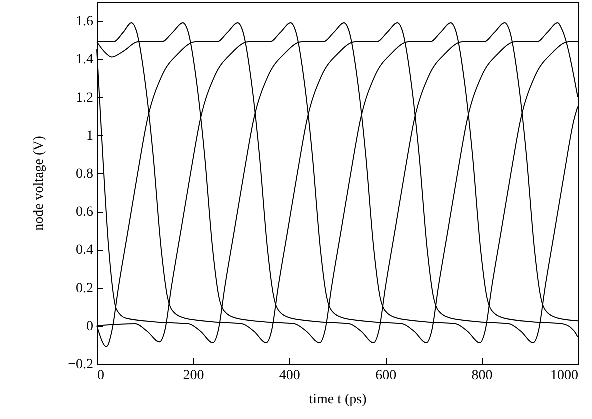 This screenshot has width=592, height=419. I want to click on x-tick-label: 1000, so click(564, 376).